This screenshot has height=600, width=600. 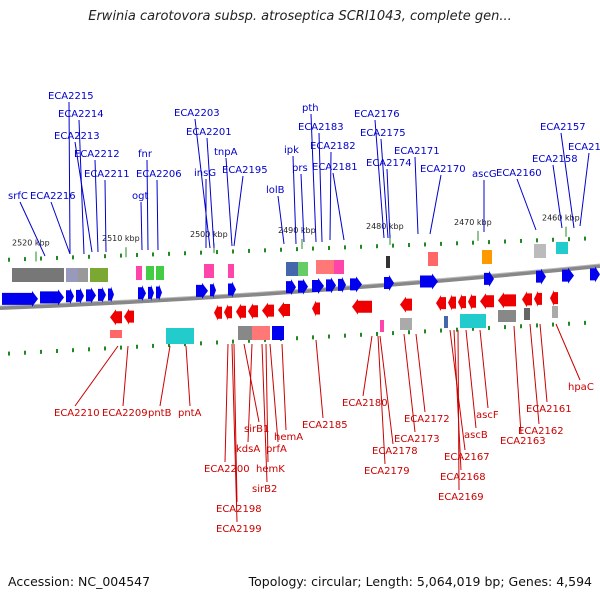 I want to click on reverse-gene-label: pntA, so click(x=190, y=413).